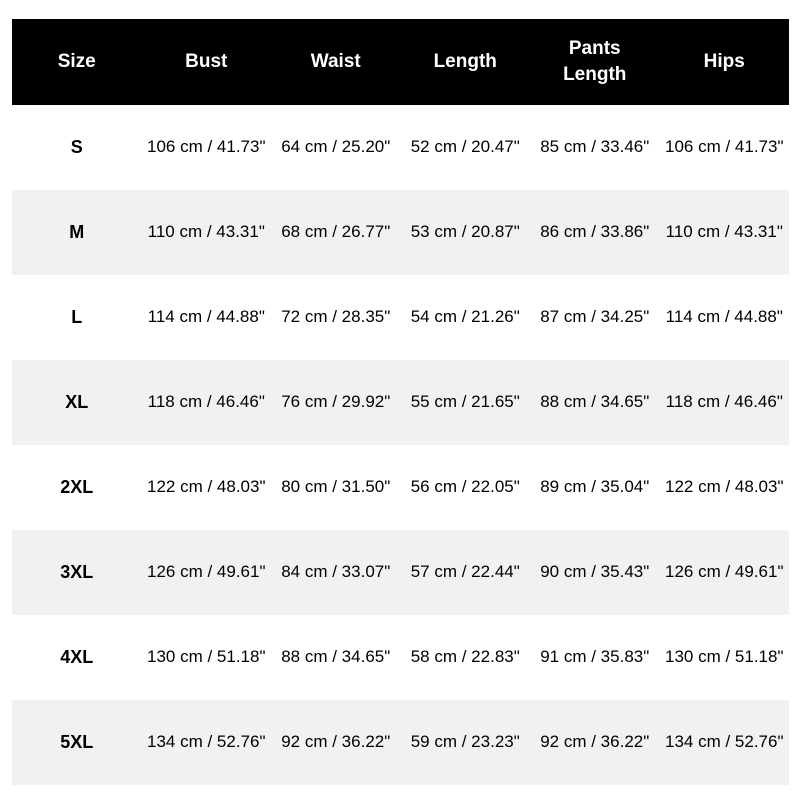 Image resolution: width=800 pixels, height=800 pixels. Describe the element at coordinates (465, 232) in the screenshot. I see `length-cell: 53 cm / 20.87"` at that location.